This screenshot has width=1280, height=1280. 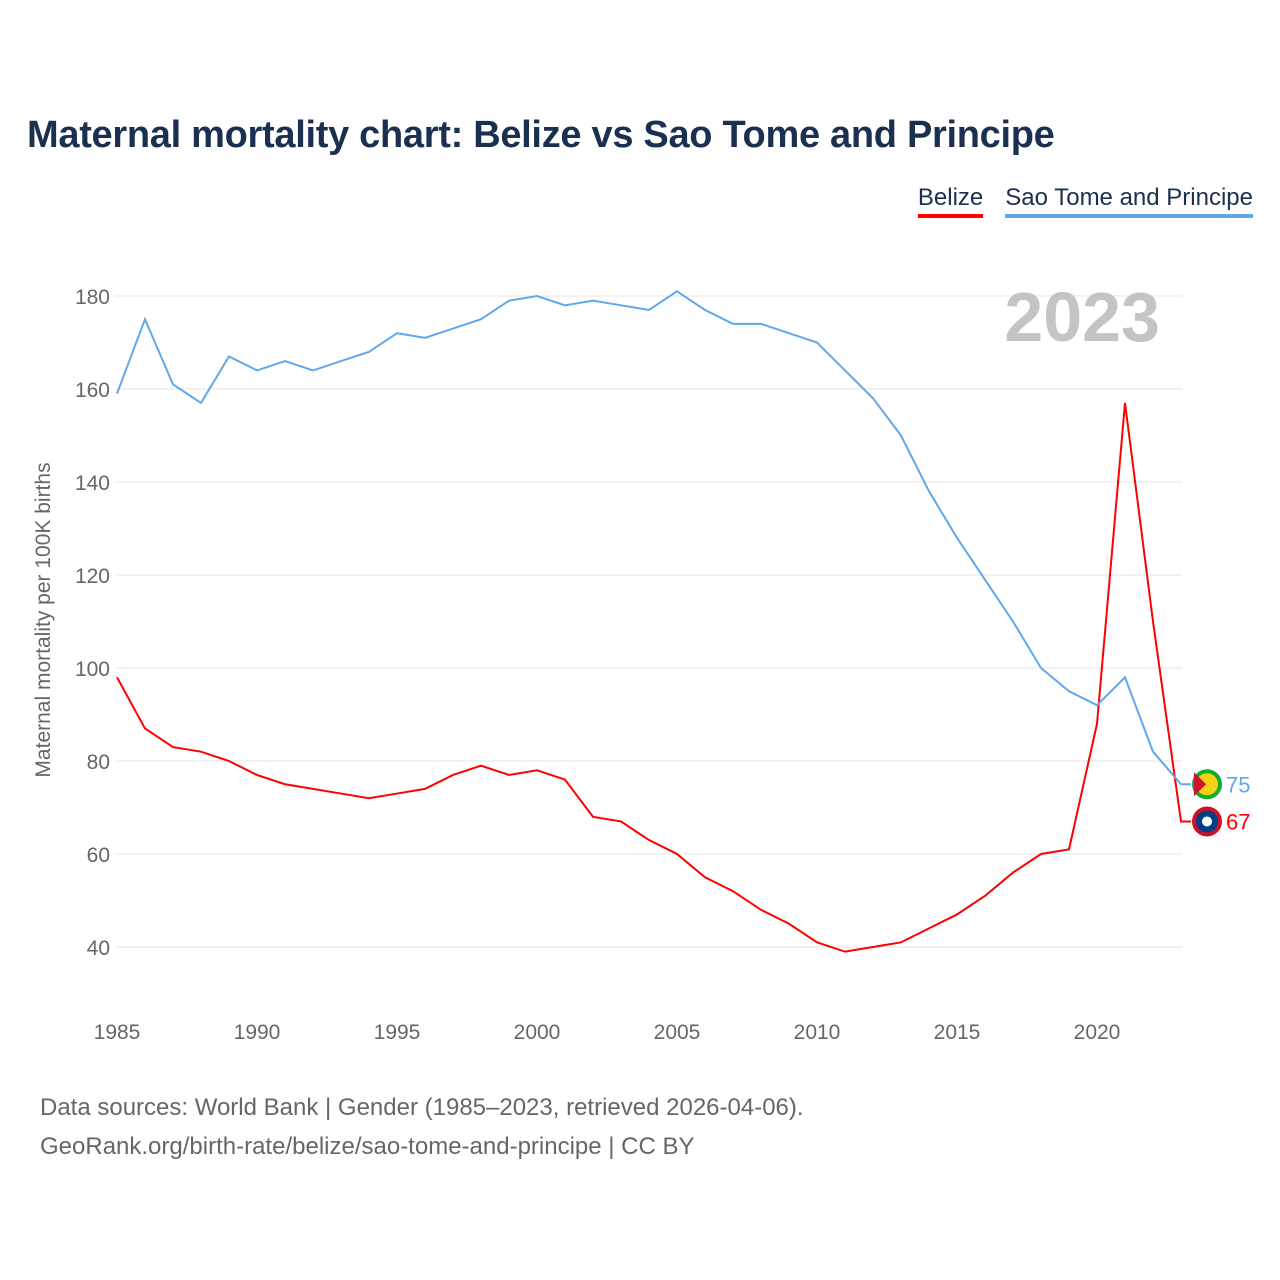 I want to click on x-tick-label: 2020, so click(x=1097, y=1032).